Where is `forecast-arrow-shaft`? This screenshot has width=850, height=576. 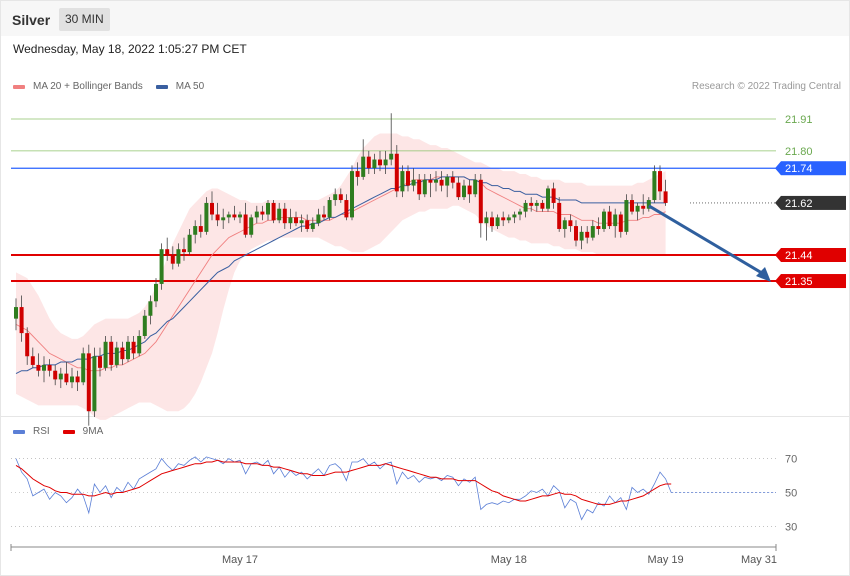 forecast-arrow-shaft is located at coordinates (705, 239).